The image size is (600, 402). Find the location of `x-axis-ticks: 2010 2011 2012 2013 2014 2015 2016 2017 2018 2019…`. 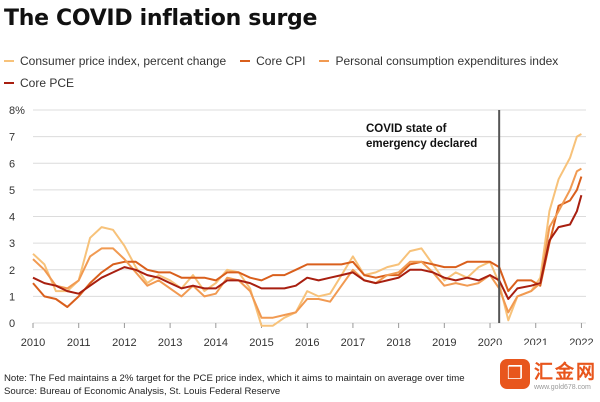

x-axis-ticks: 2010 2011 2012 2013 2014 2015 2016 2017 2018 2019… is located at coordinates (307, 336).